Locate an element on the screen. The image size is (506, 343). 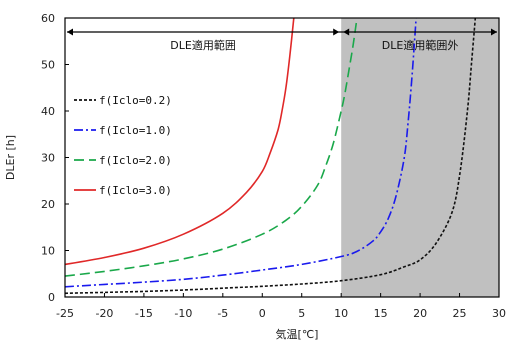
y-tick-label-6: 60 is located at coordinates (48, 18).